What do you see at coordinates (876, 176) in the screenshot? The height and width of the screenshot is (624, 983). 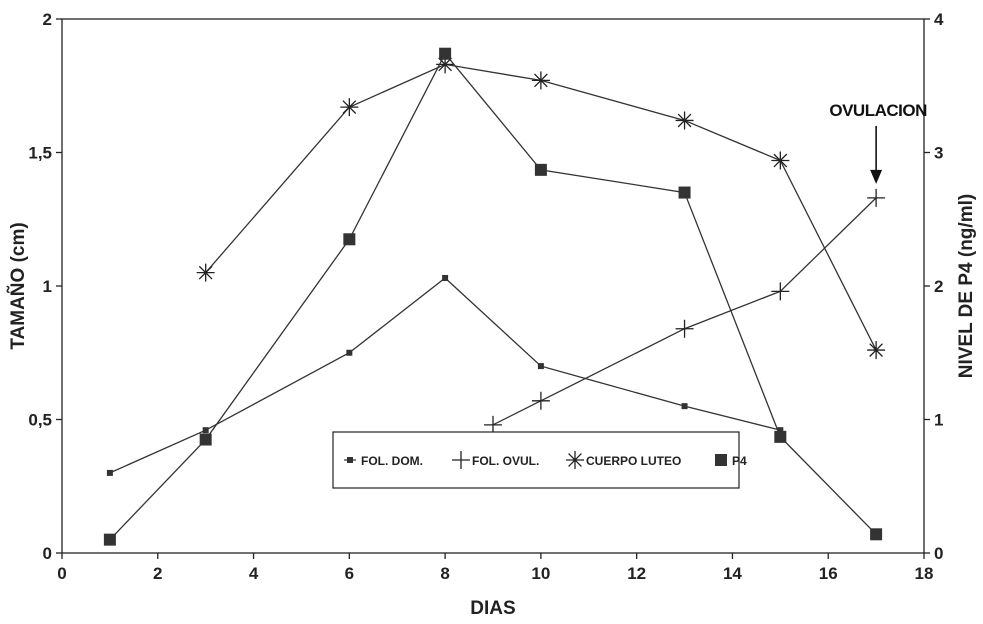 I see `annotation-arrow-head` at bounding box center [876, 176].